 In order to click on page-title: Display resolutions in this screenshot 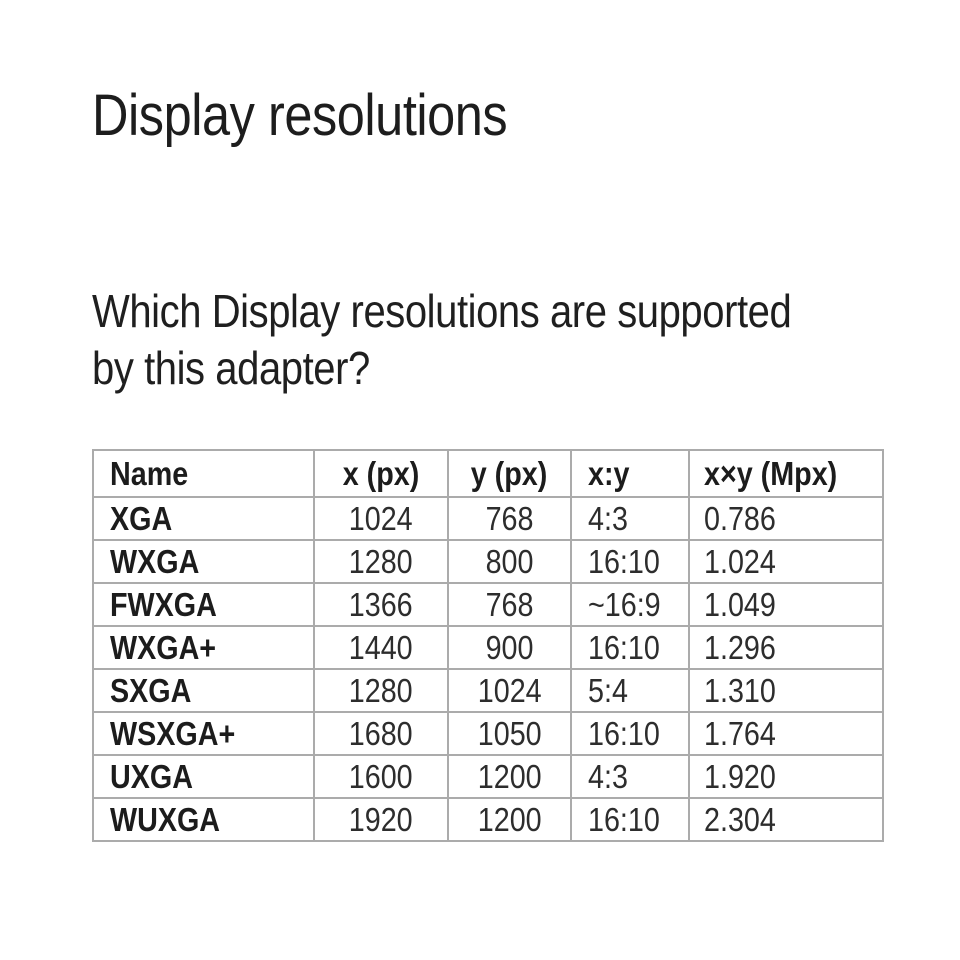, I will do `click(330, 116)`.